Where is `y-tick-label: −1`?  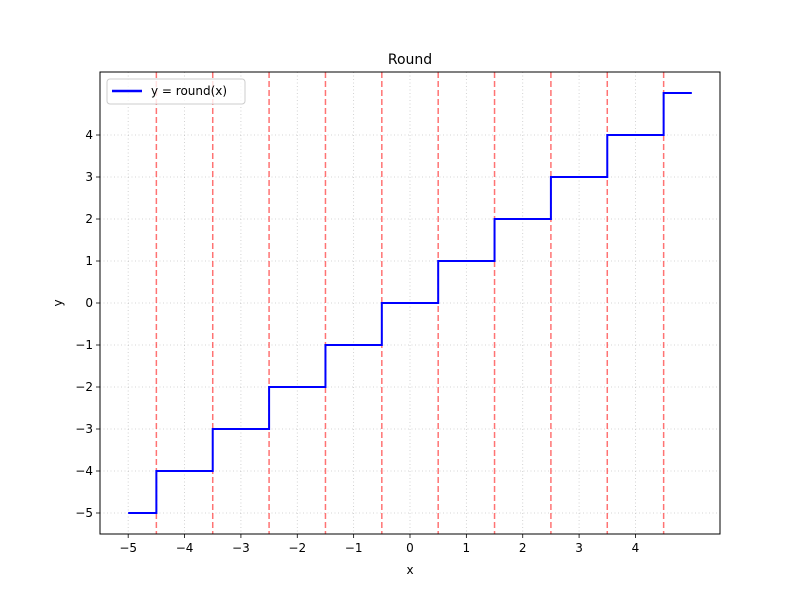 y-tick-label: −1 is located at coordinates (84, 345).